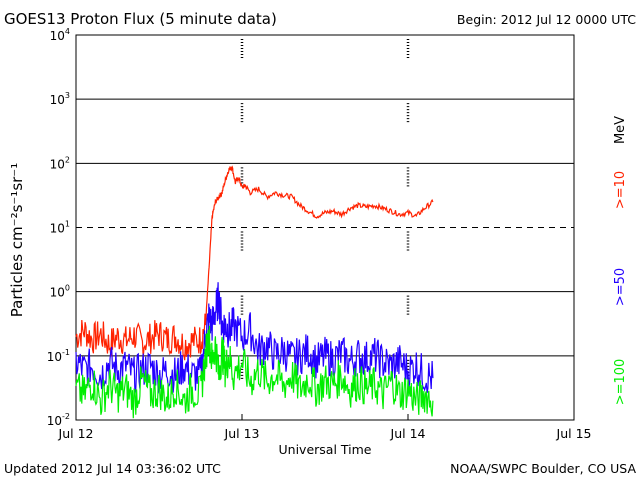 The width and height of the screenshot is (640, 484). What do you see at coordinates (60, 163) in the screenshot?
I see `y-tick-label: 10²` at bounding box center [60, 163].